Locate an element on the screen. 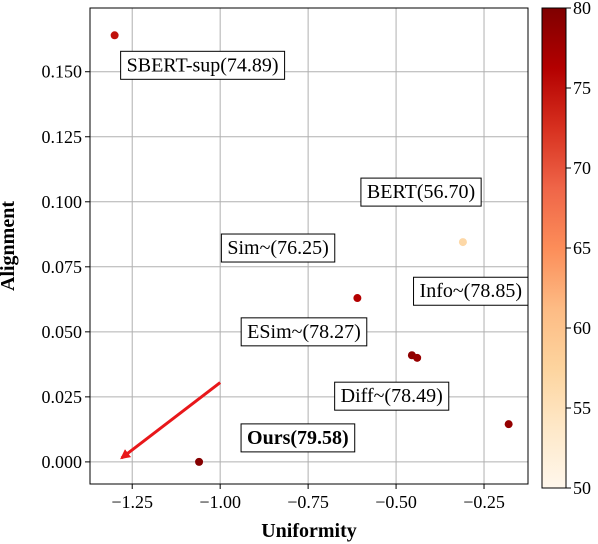  arrow-line is located at coordinates (171, 420).